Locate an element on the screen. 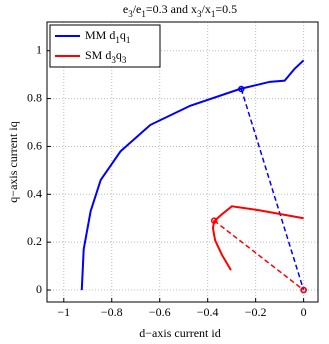  legend-box is located at coordinates (105, 46).